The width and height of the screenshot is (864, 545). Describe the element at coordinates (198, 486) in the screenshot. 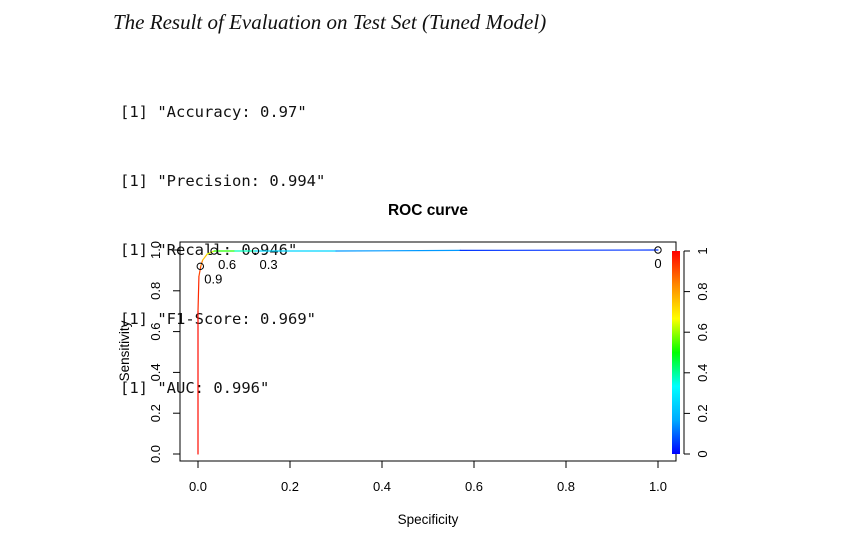

I see `x-tick-label: 0.0` at that location.